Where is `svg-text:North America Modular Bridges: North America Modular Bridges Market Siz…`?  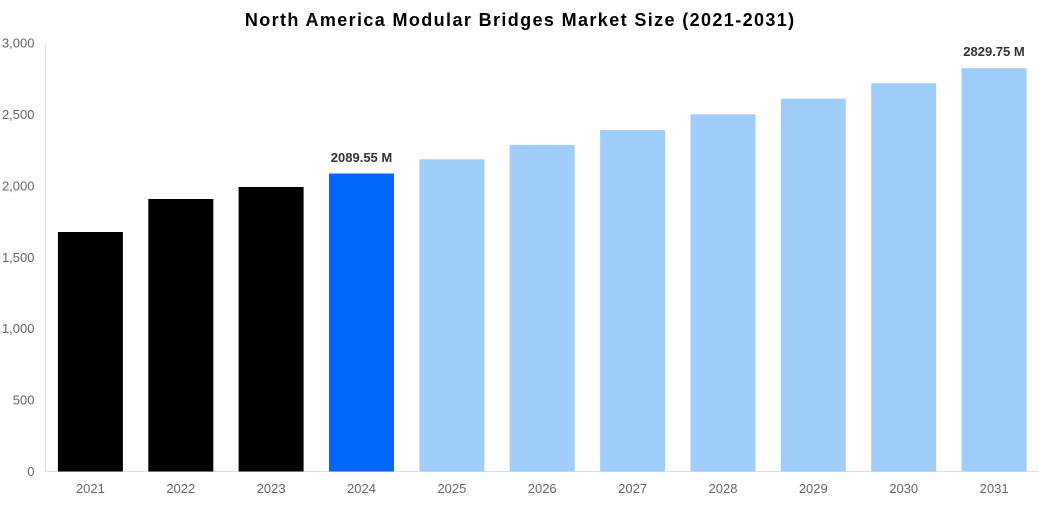
svg-text:North America Modular Bridges: North America Modular Bridges Market Siz… is located at coordinates (520, 20).